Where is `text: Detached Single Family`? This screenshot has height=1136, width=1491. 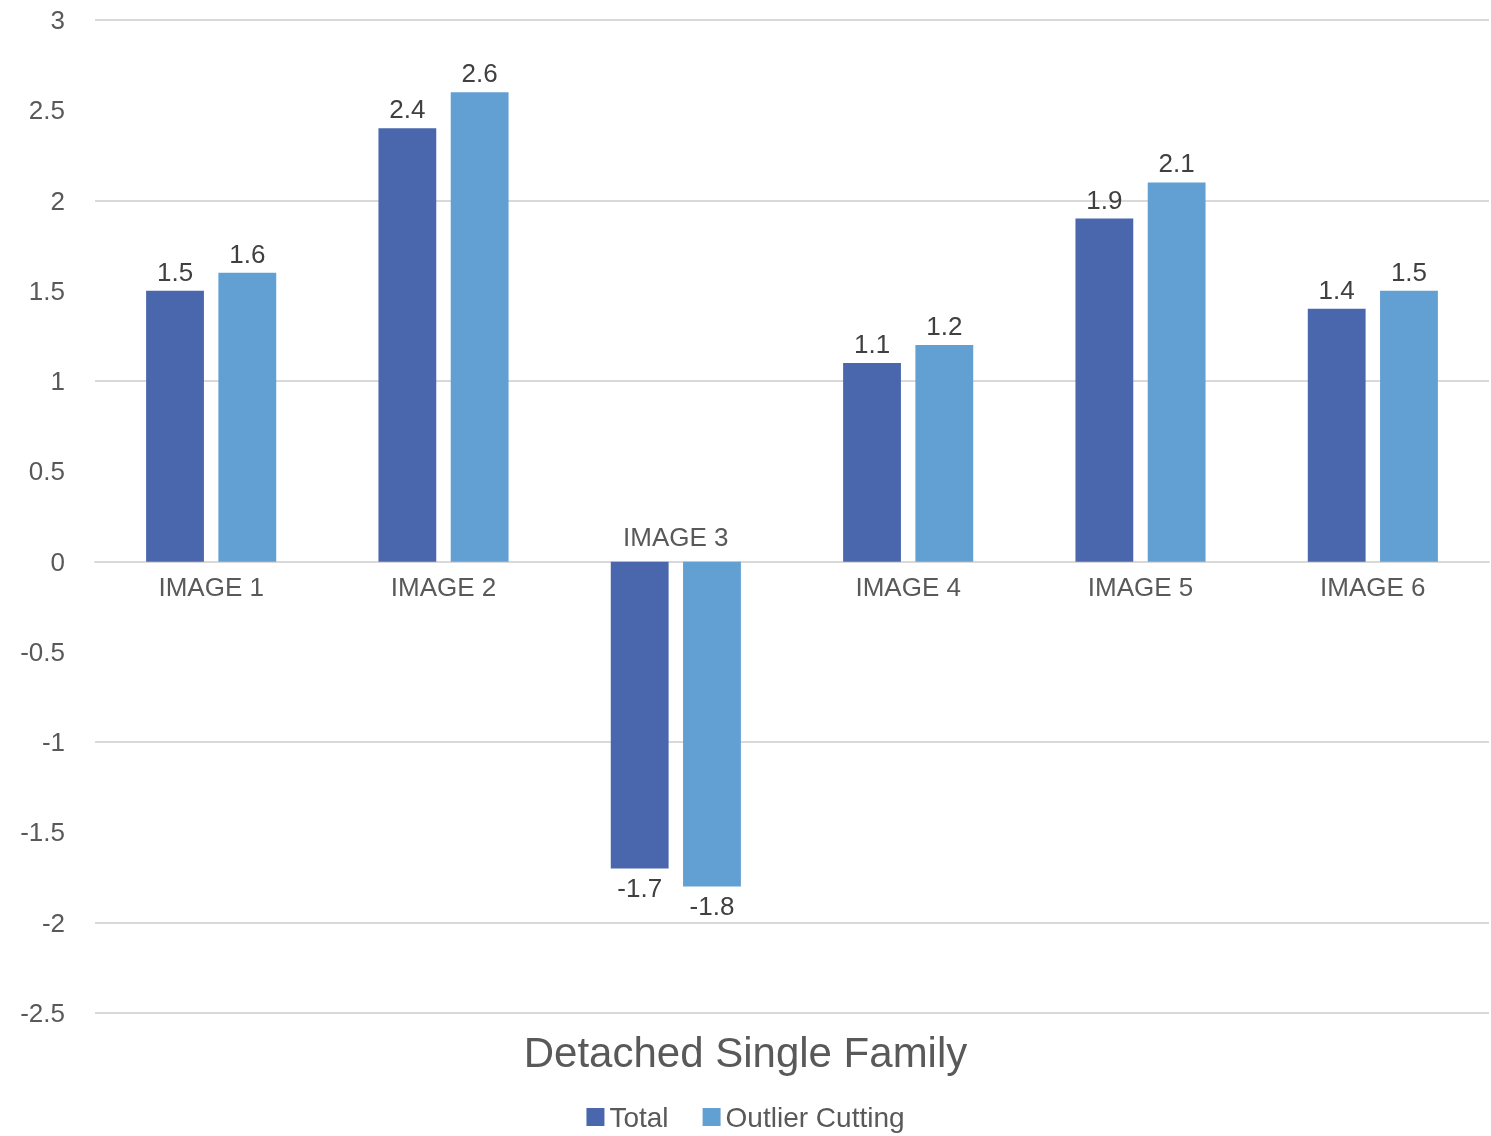 text: Detached Single Family is located at coordinates (745, 1052).